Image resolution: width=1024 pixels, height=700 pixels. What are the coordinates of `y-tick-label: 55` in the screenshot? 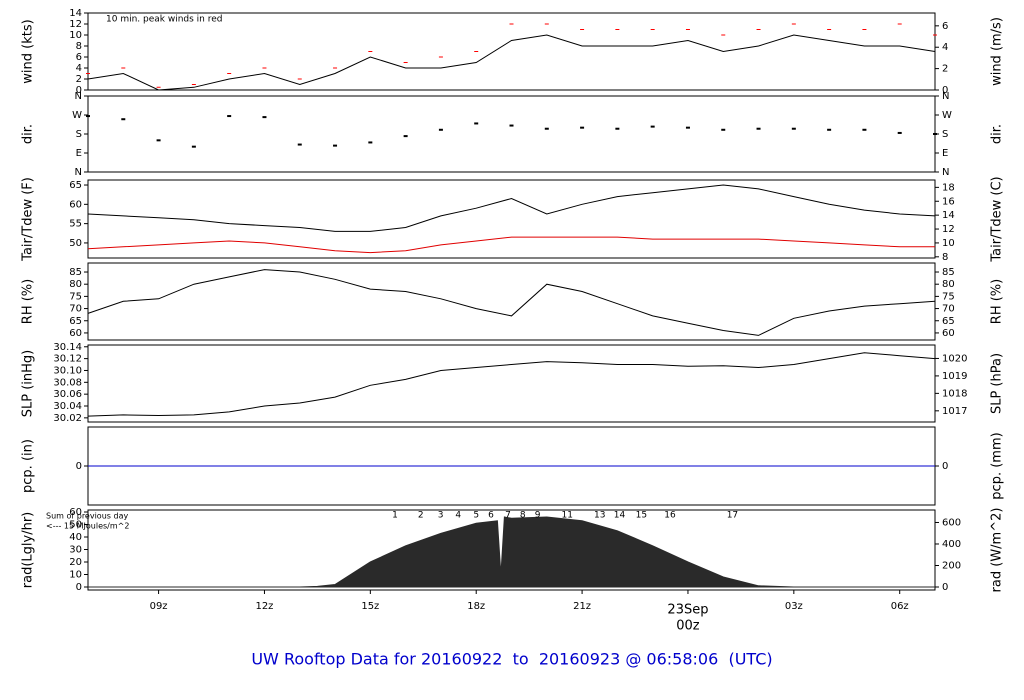 It's located at (75, 224).